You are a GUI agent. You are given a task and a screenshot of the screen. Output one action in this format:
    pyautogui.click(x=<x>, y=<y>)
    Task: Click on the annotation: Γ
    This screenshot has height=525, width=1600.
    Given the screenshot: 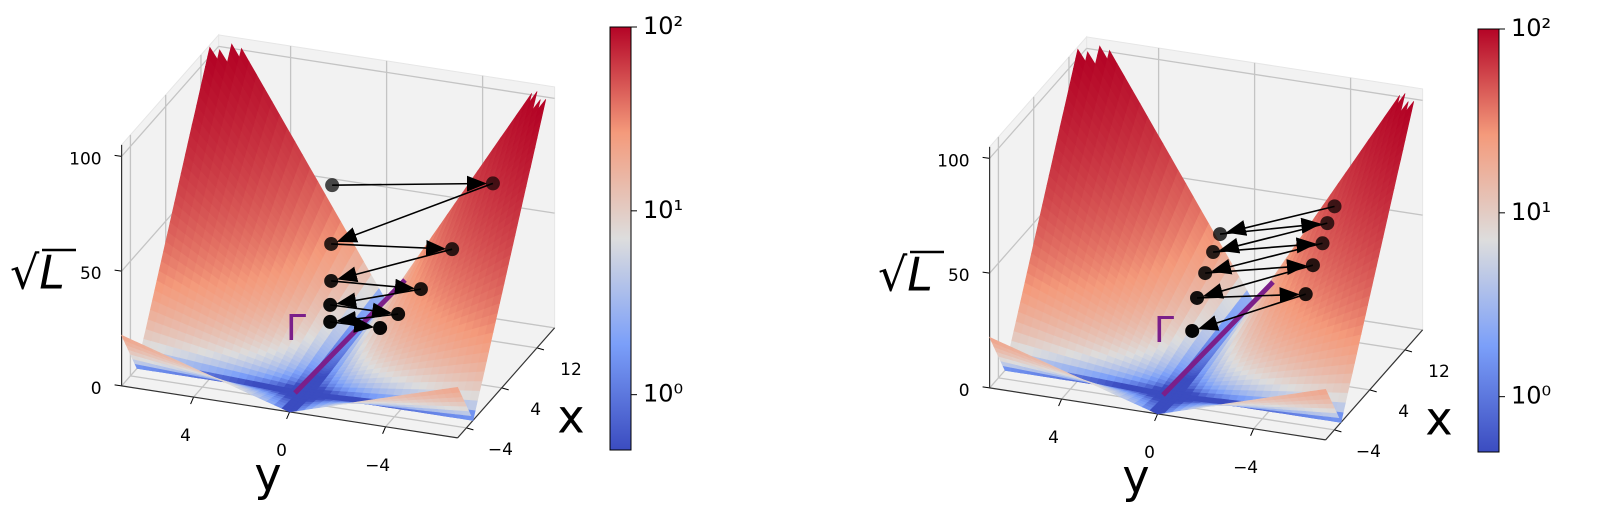 What is the action you would take?
    pyautogui.click(x=296, y=328)
    